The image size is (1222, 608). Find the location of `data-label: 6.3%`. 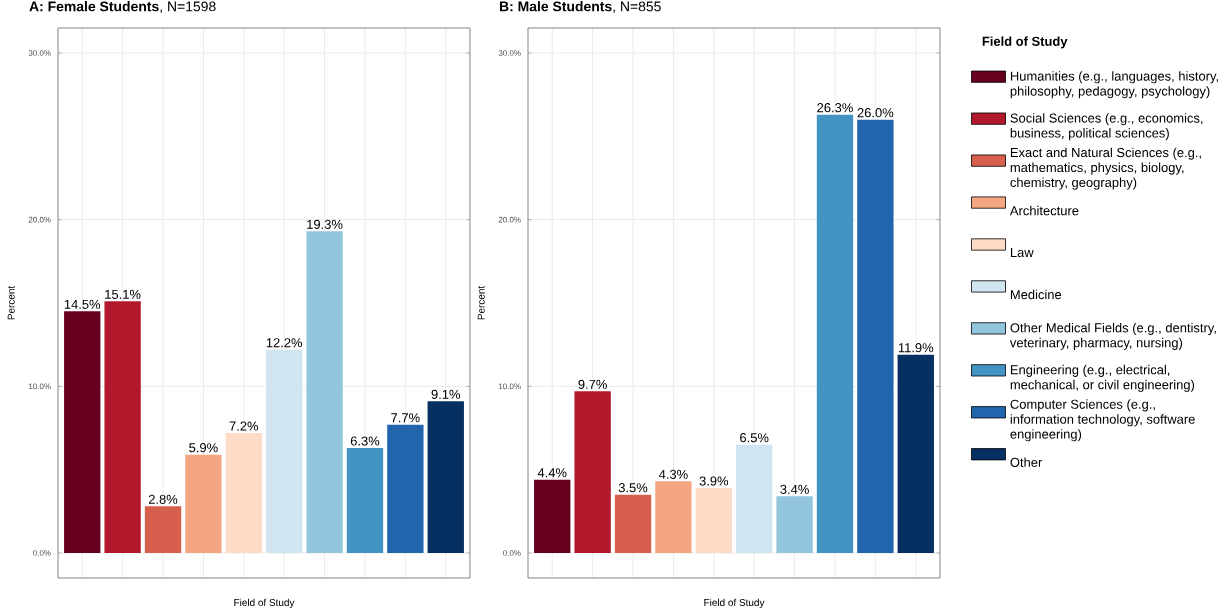

data-label: 6.3% is located at coordinates (365, 441).